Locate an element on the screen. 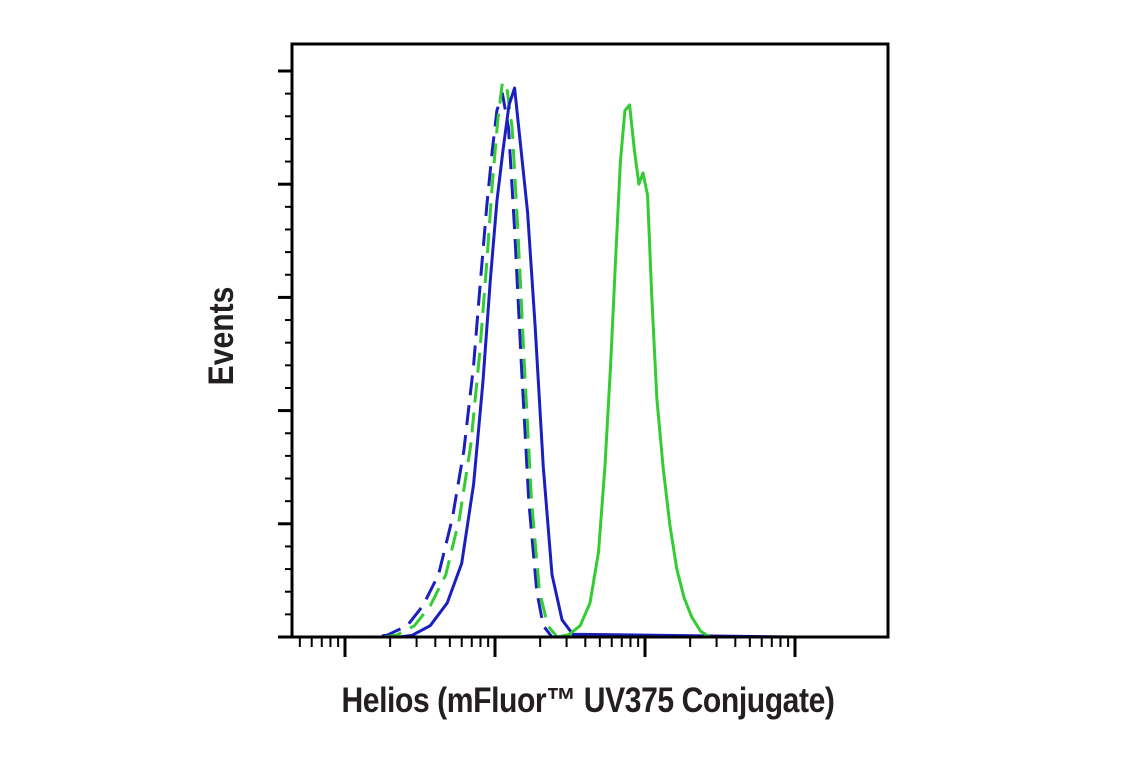  x-axis-title: Helios (mFluor™ UV375 Conjugate) is located at coordinates (588, 700).